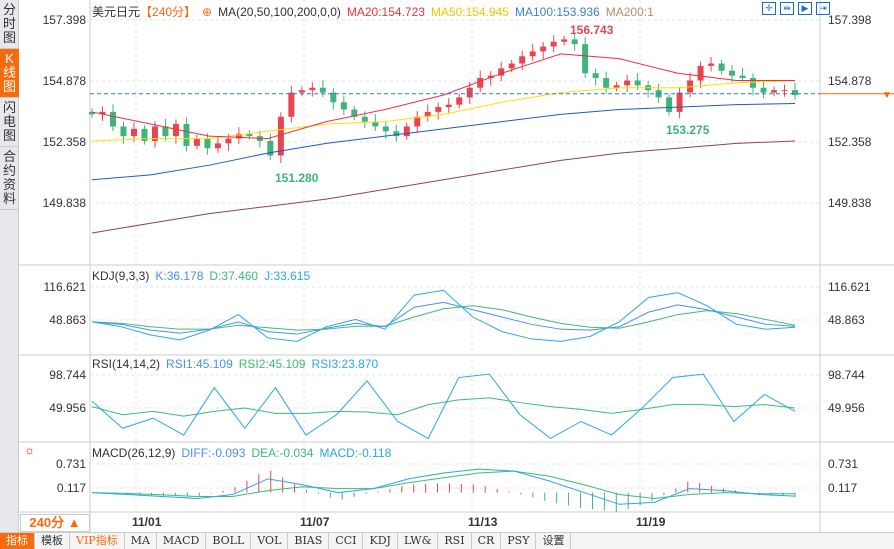 The width and height of the screenshot is (894, 549). What do you see at coordinates (126, 364) in the screenshot?
I see `rsi-label: RSI(14,14,2)` at bounding box center [126, 364].